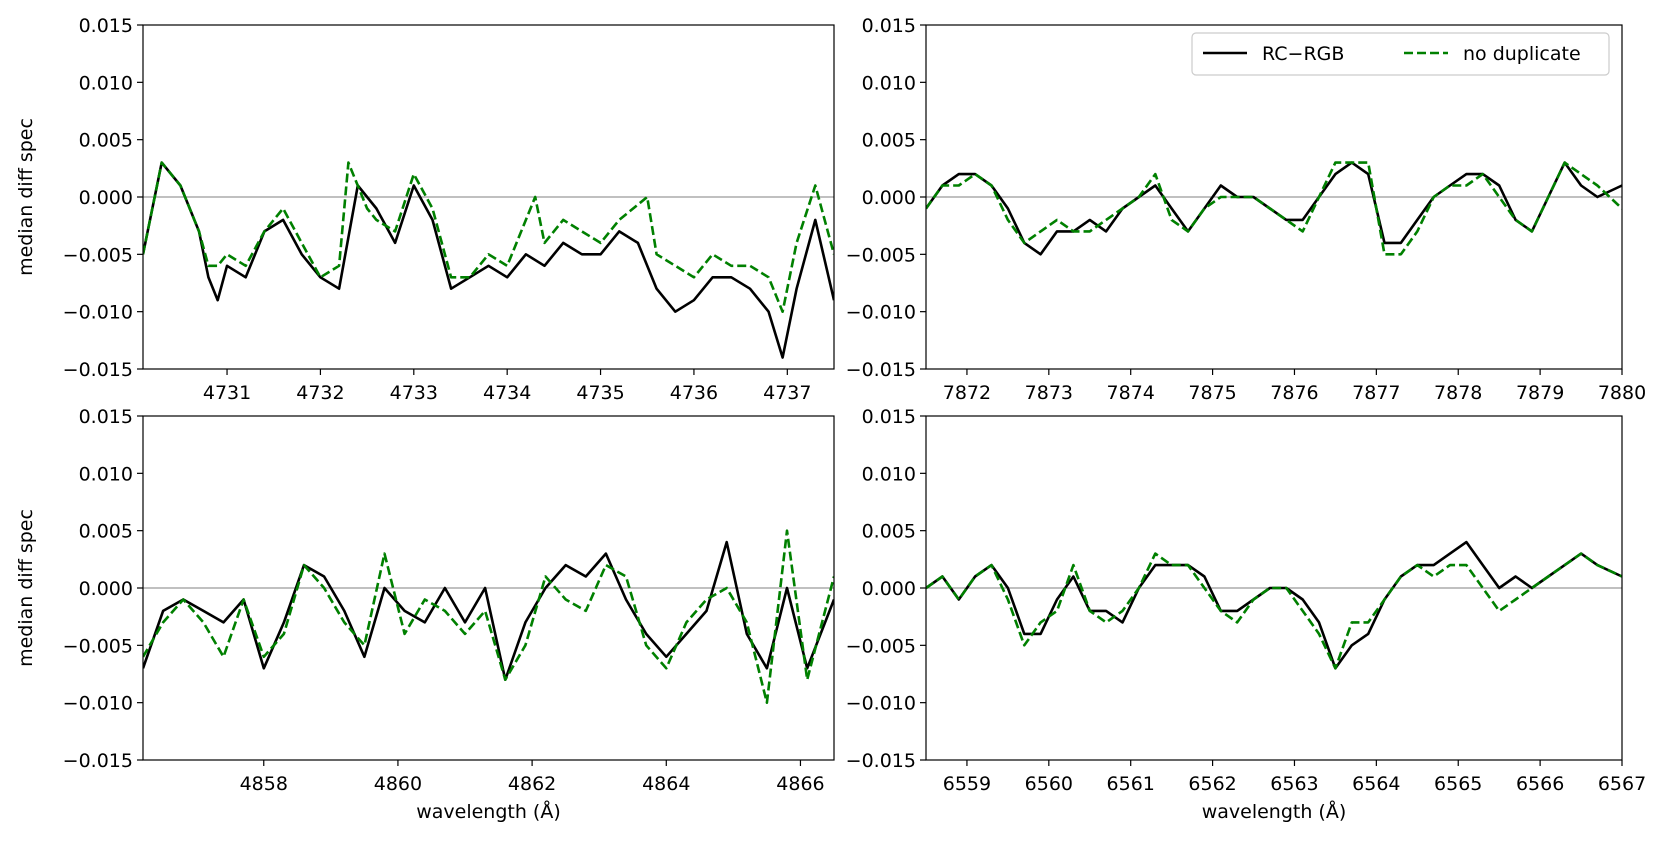  What do you see at coordinates (1376, 784) in the screenshot?
I see `x-tick-label: 6564` at bounding box center [1376, 784].